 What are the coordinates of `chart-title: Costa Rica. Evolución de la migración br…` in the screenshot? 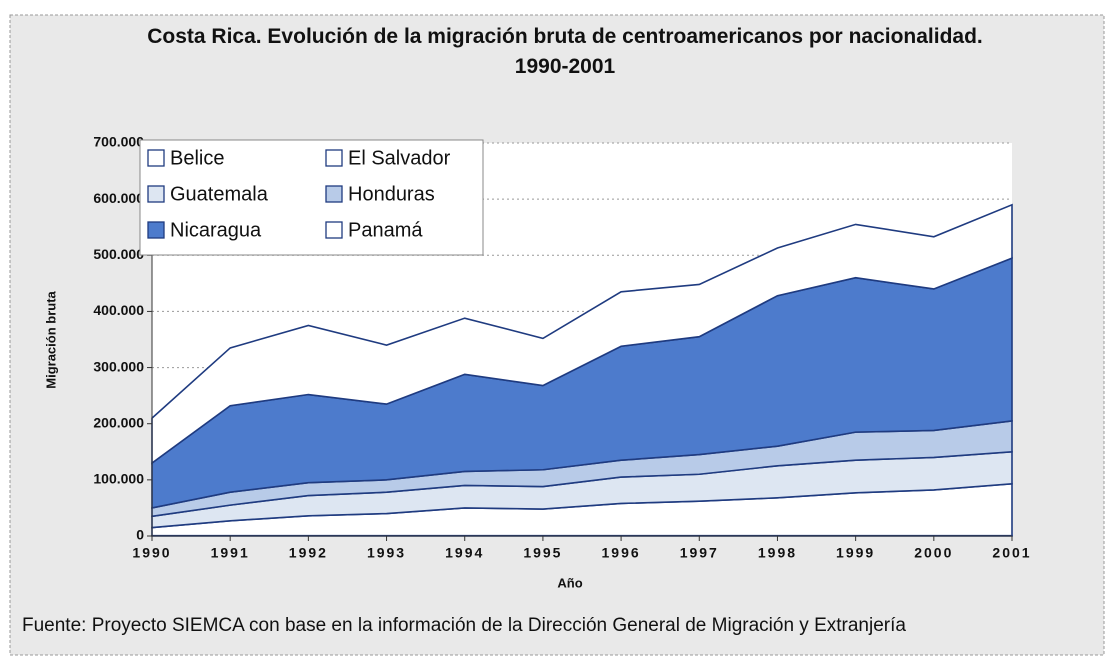 It's located at (565, 36).